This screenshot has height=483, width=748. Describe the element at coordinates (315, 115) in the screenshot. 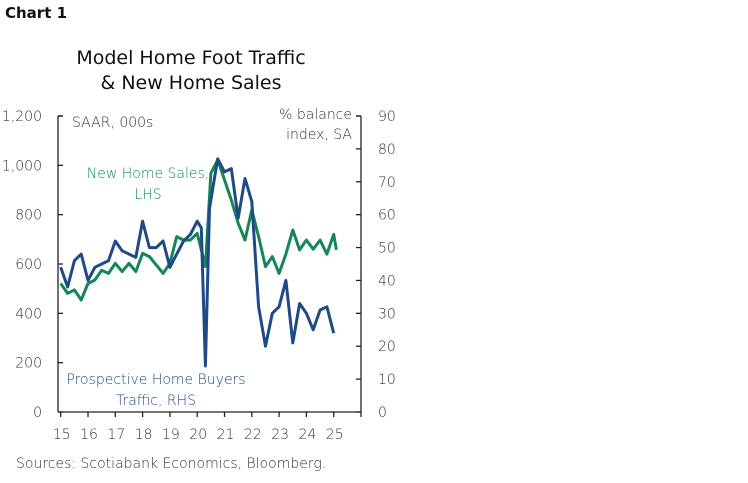

I see `right-axis-label-line-1: % balance` at that location.